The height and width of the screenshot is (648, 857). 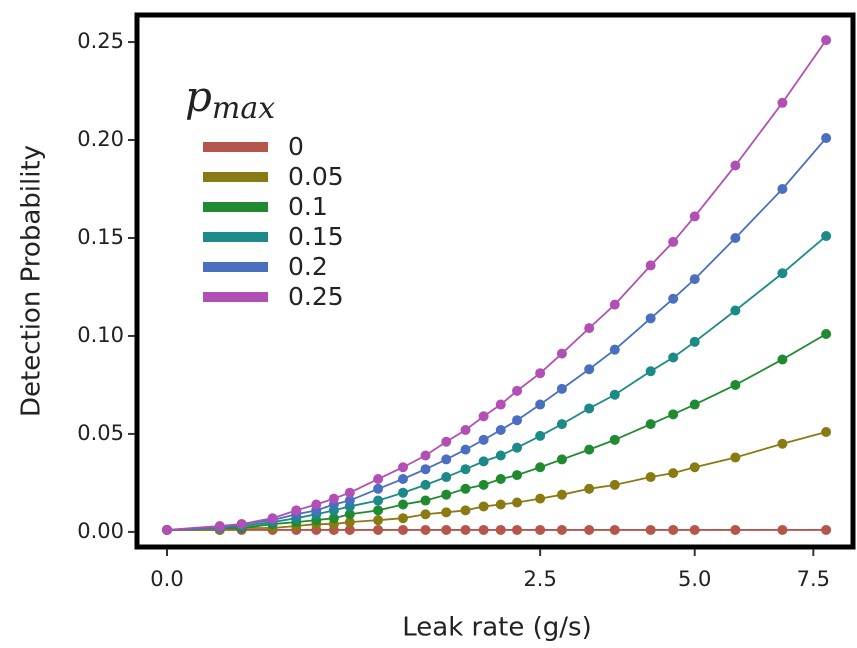 I want to click on y-tick-label: 0.10, so click(x=100, y=335).